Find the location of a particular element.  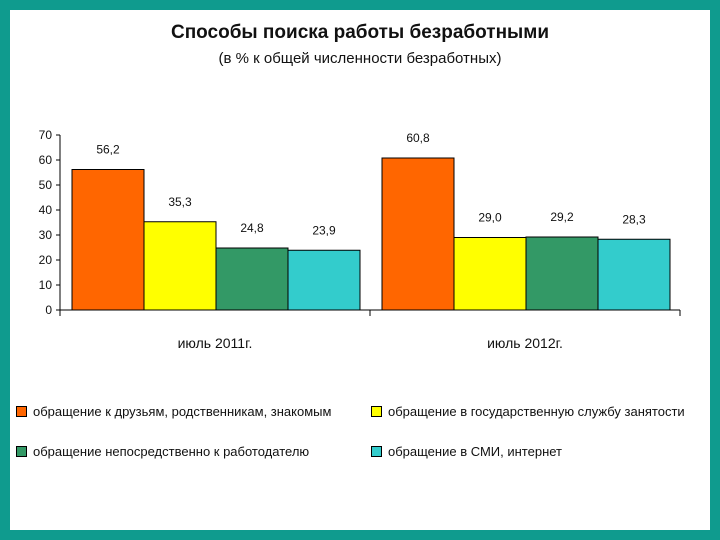

data-label: 60,8 is located at coordinates (418, 138).